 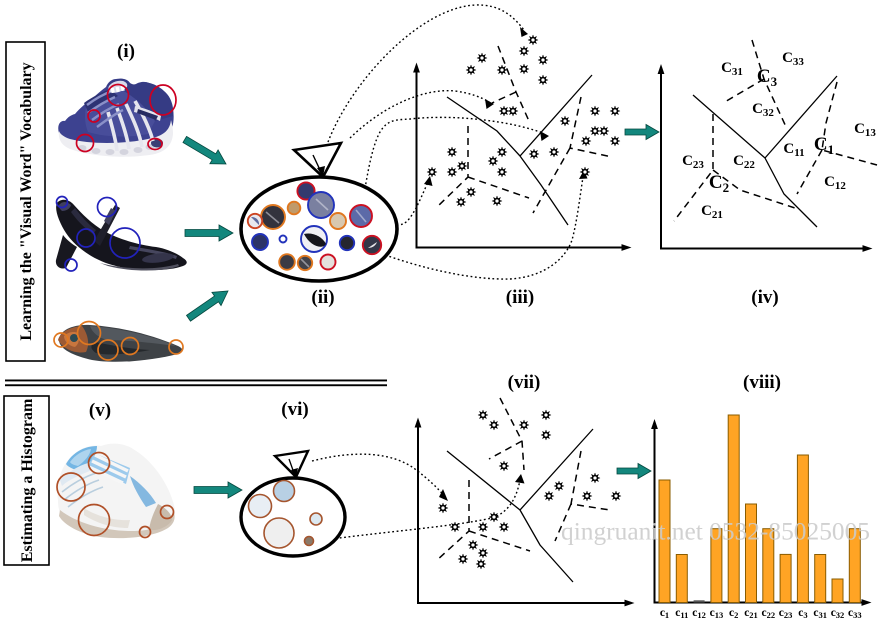 What do you see at coordinates (744, 162) in the screenshot?
I see `svg-text: C22` at bounding box center [744, 162].